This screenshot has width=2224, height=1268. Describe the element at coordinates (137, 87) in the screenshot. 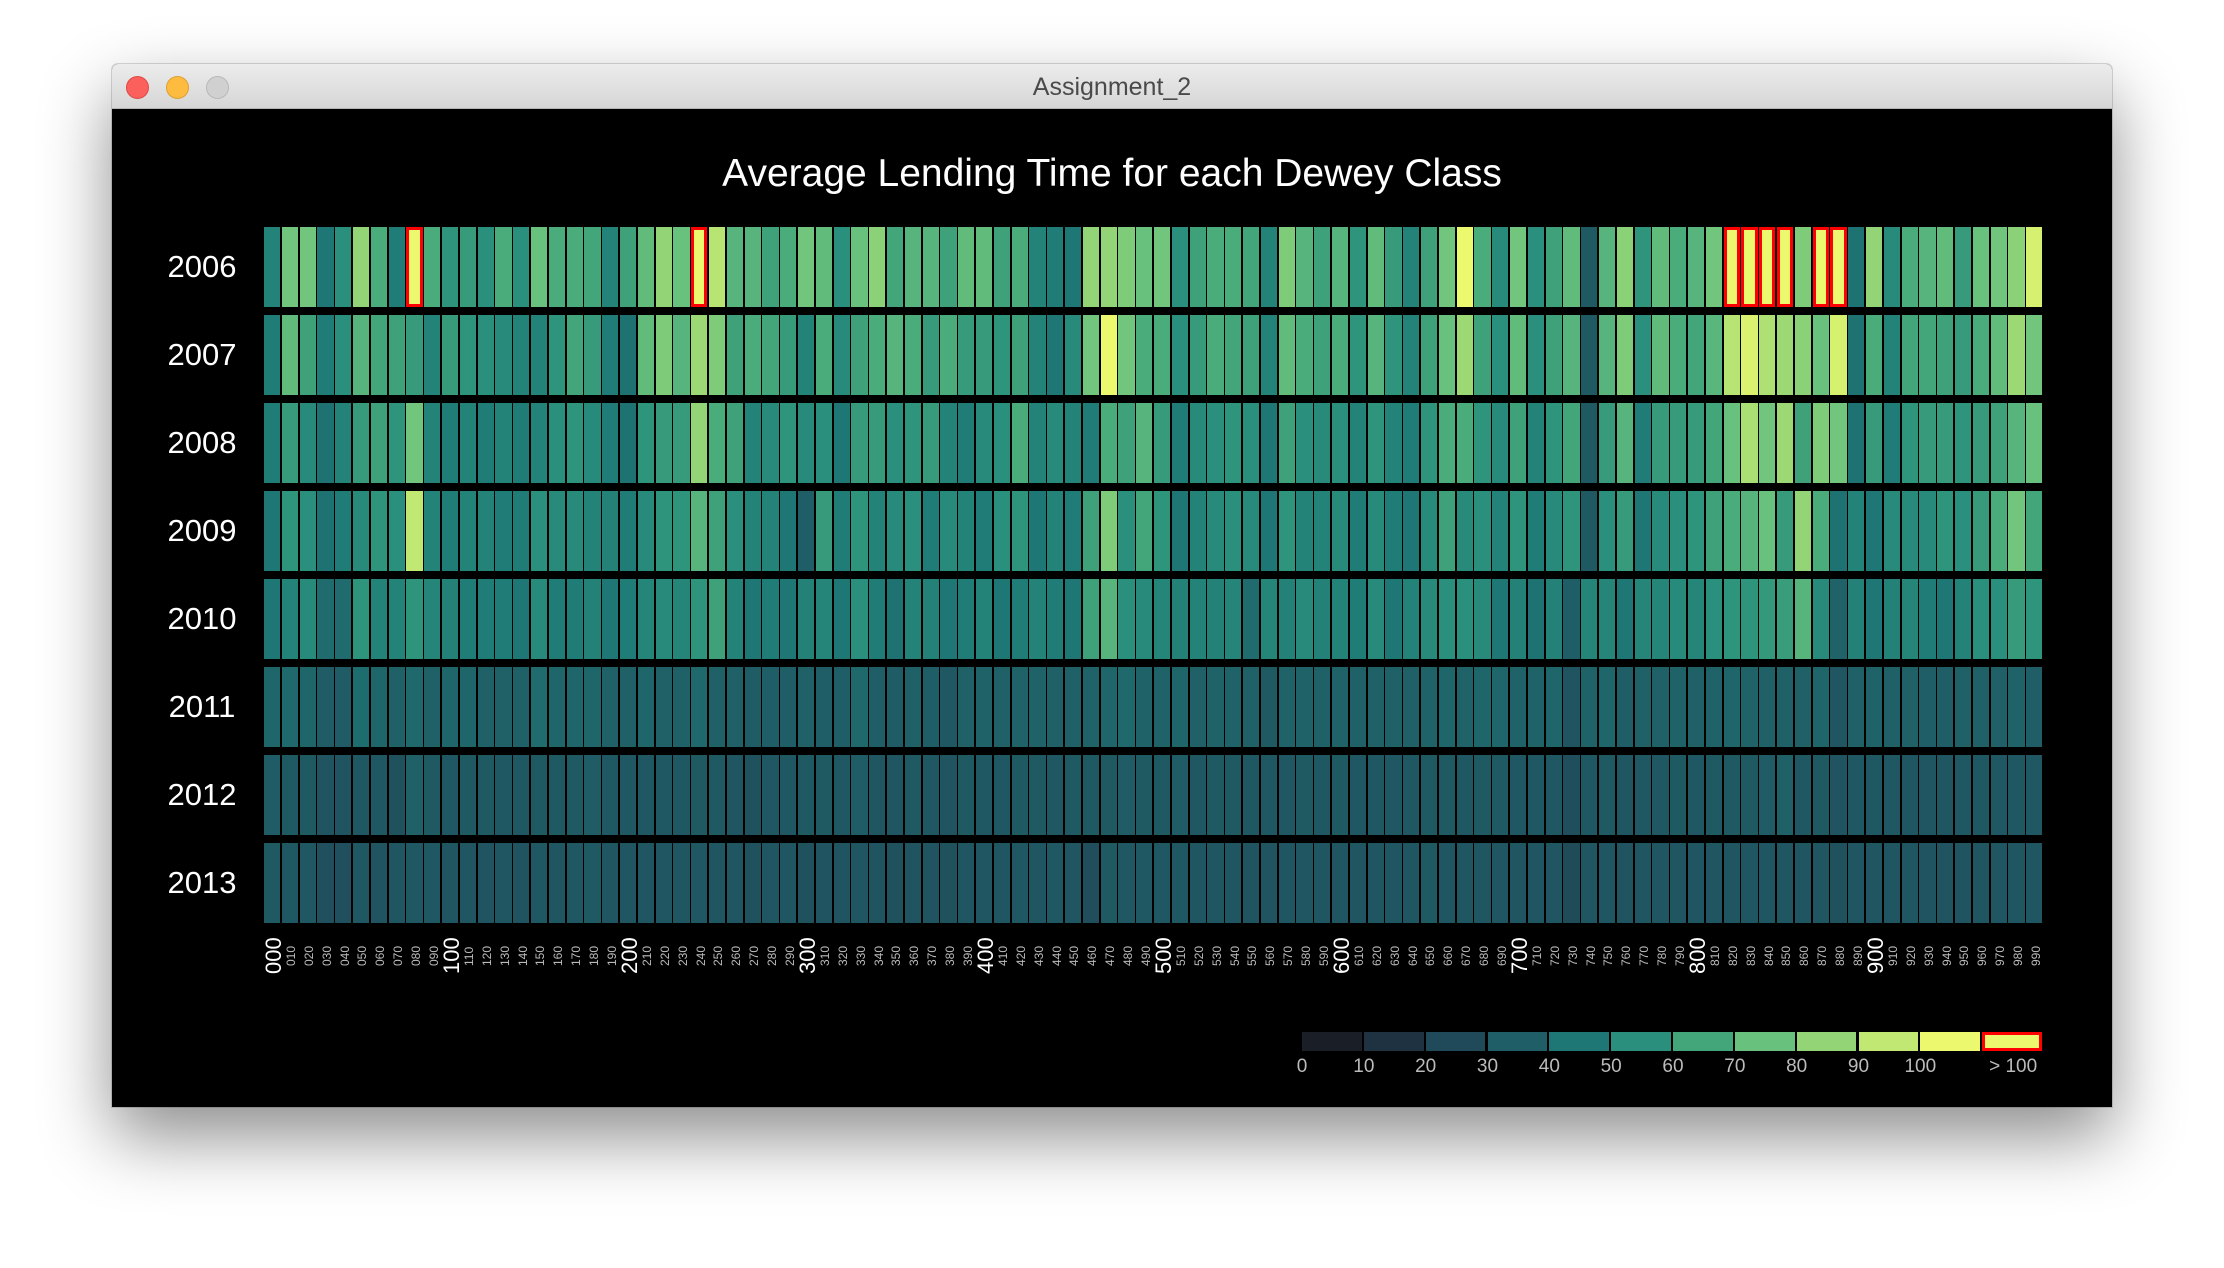

I see `close-button` at that location.